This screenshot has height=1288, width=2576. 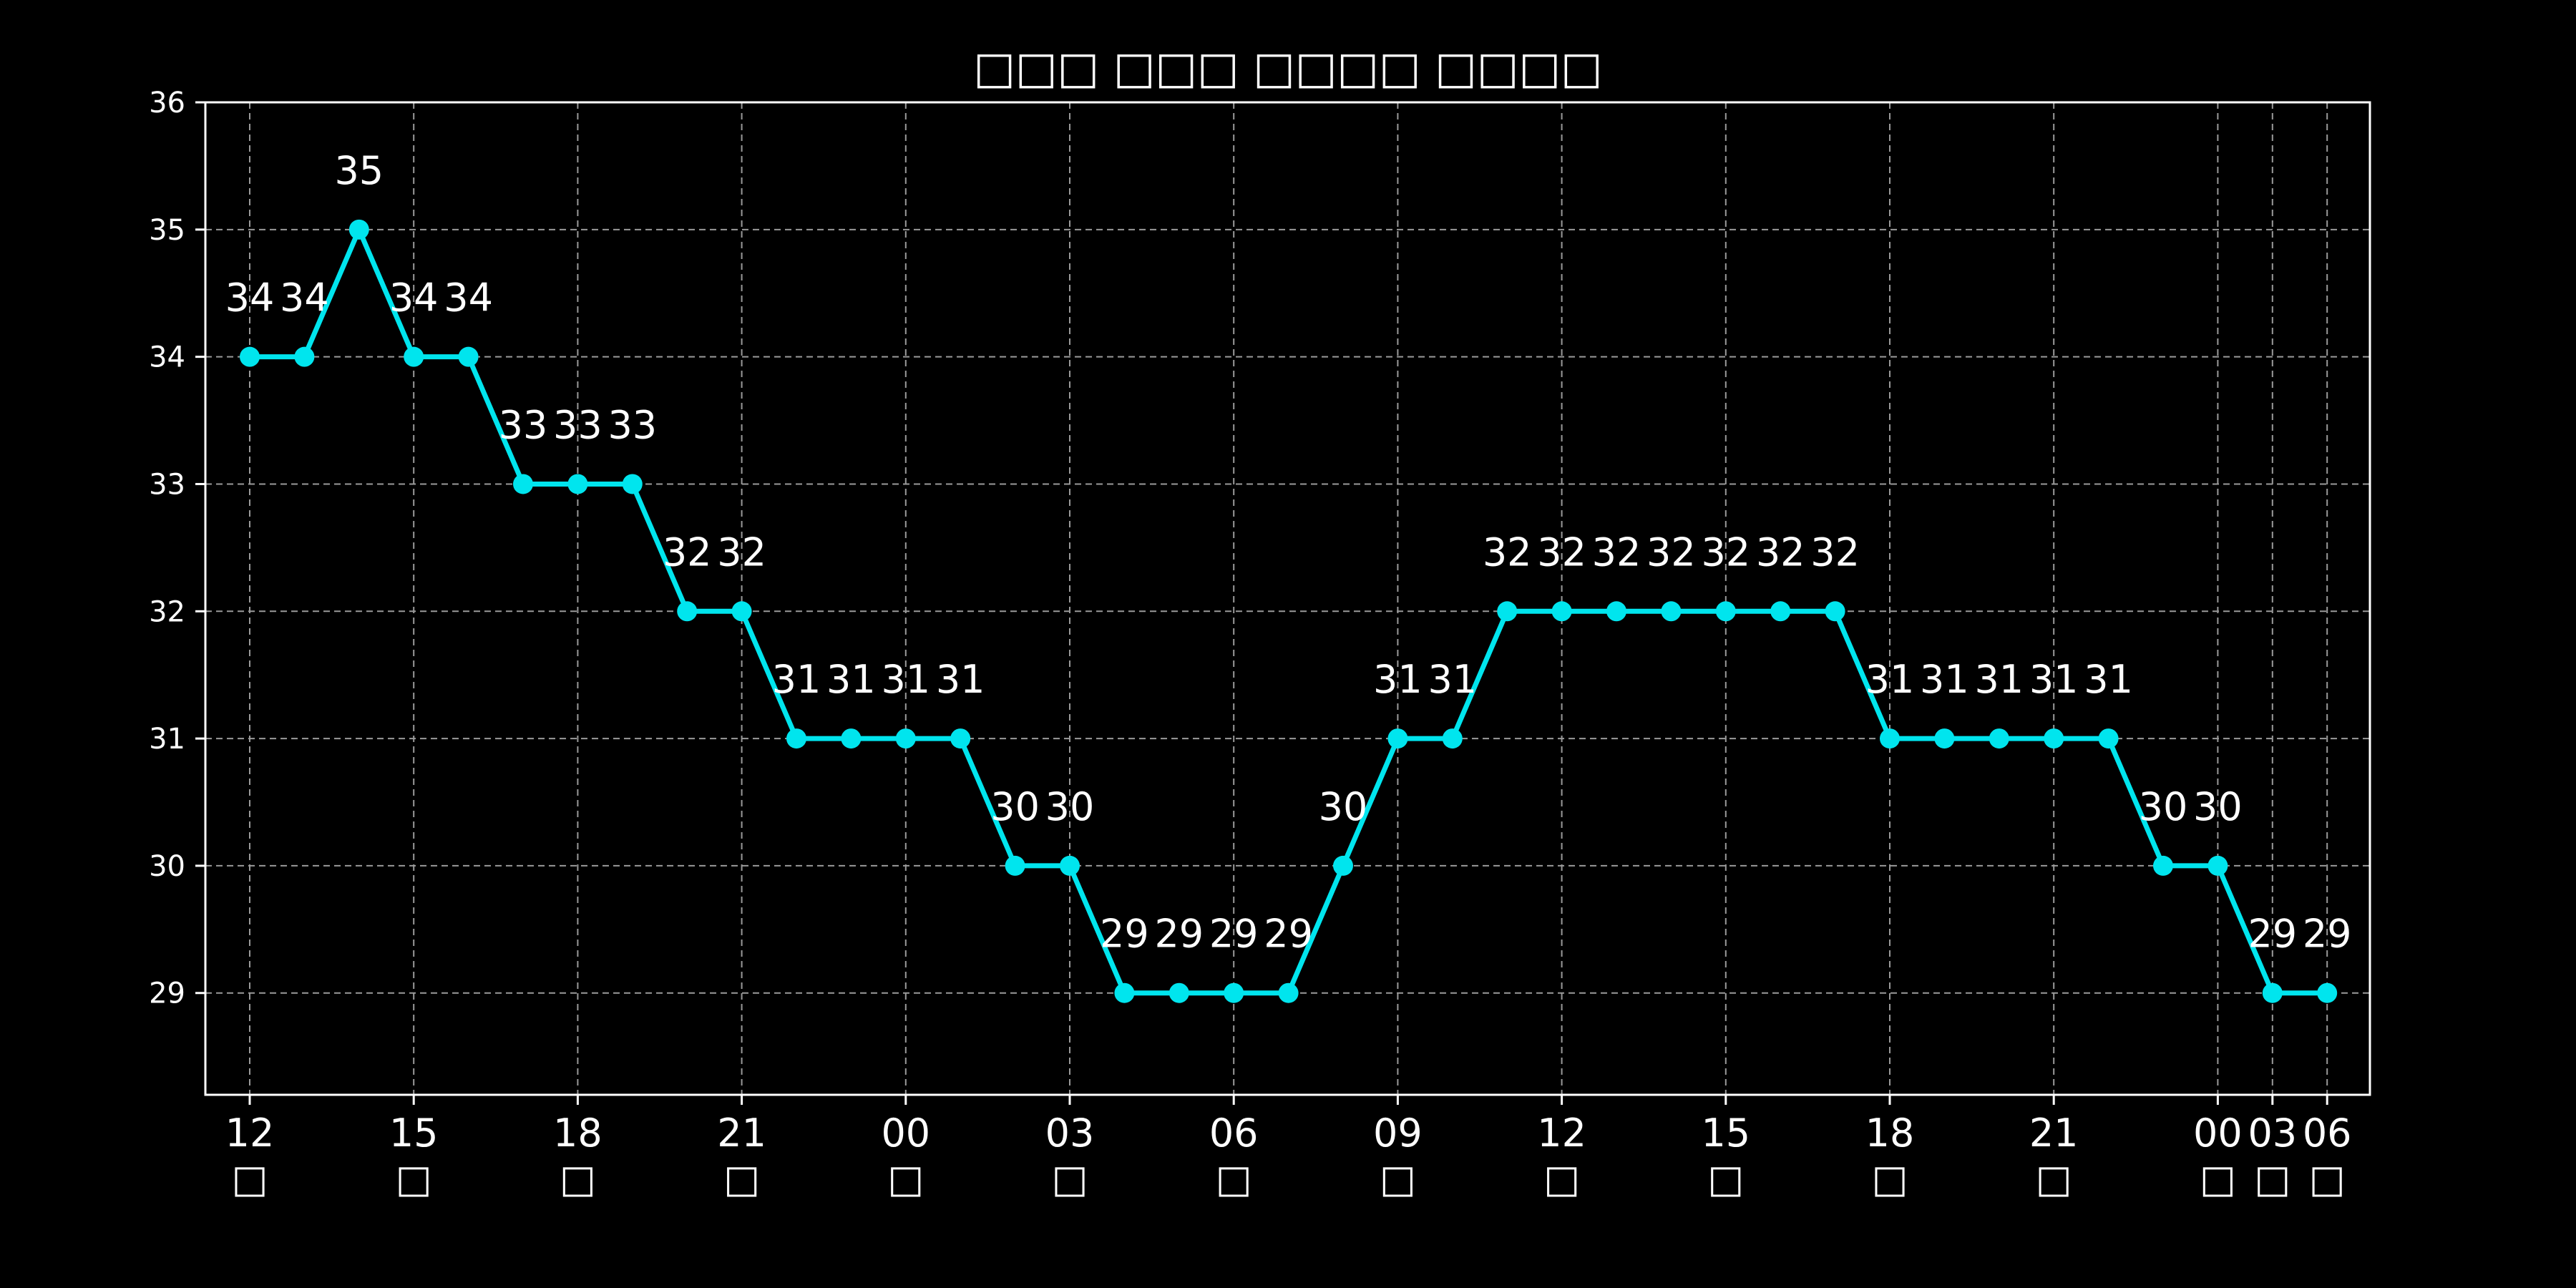 I want to click on y-tick-label: 34, so click(x=167, y=357).